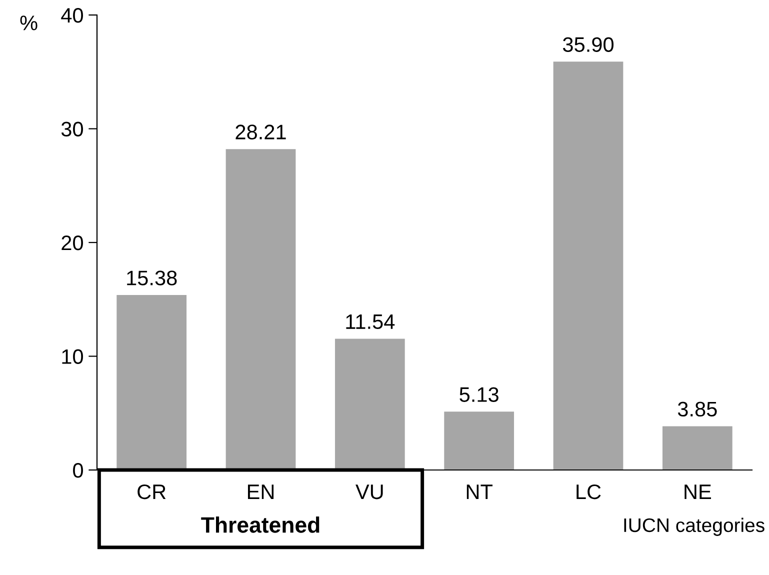  I want to click on data-label: 28.21, so click(261, 132).